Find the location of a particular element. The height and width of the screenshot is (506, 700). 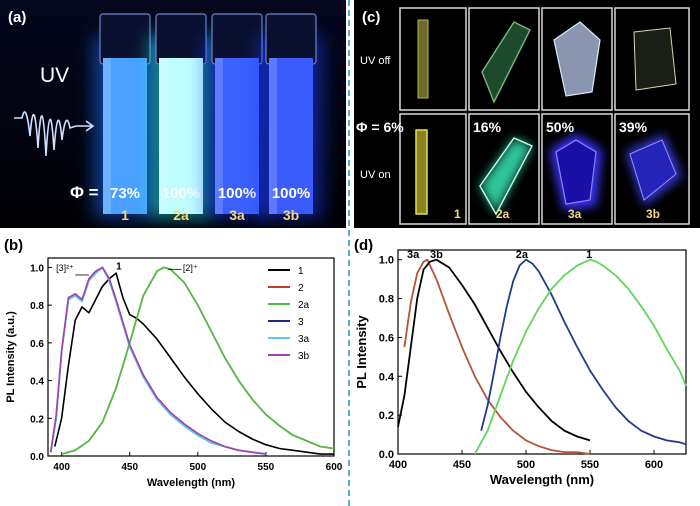

vial-qy-1: 73% is located at coordinates (125, 193).